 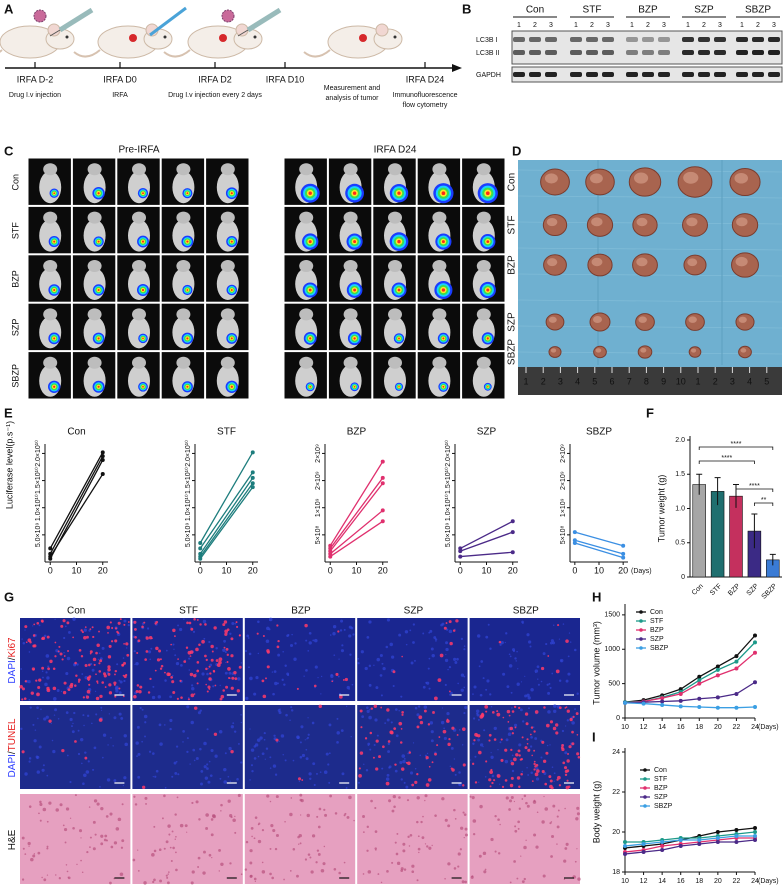 What do you see at coordinates (614, 683) in the screenshot?
I see `y-tick-label: 500` at bounding box center [614, 683].